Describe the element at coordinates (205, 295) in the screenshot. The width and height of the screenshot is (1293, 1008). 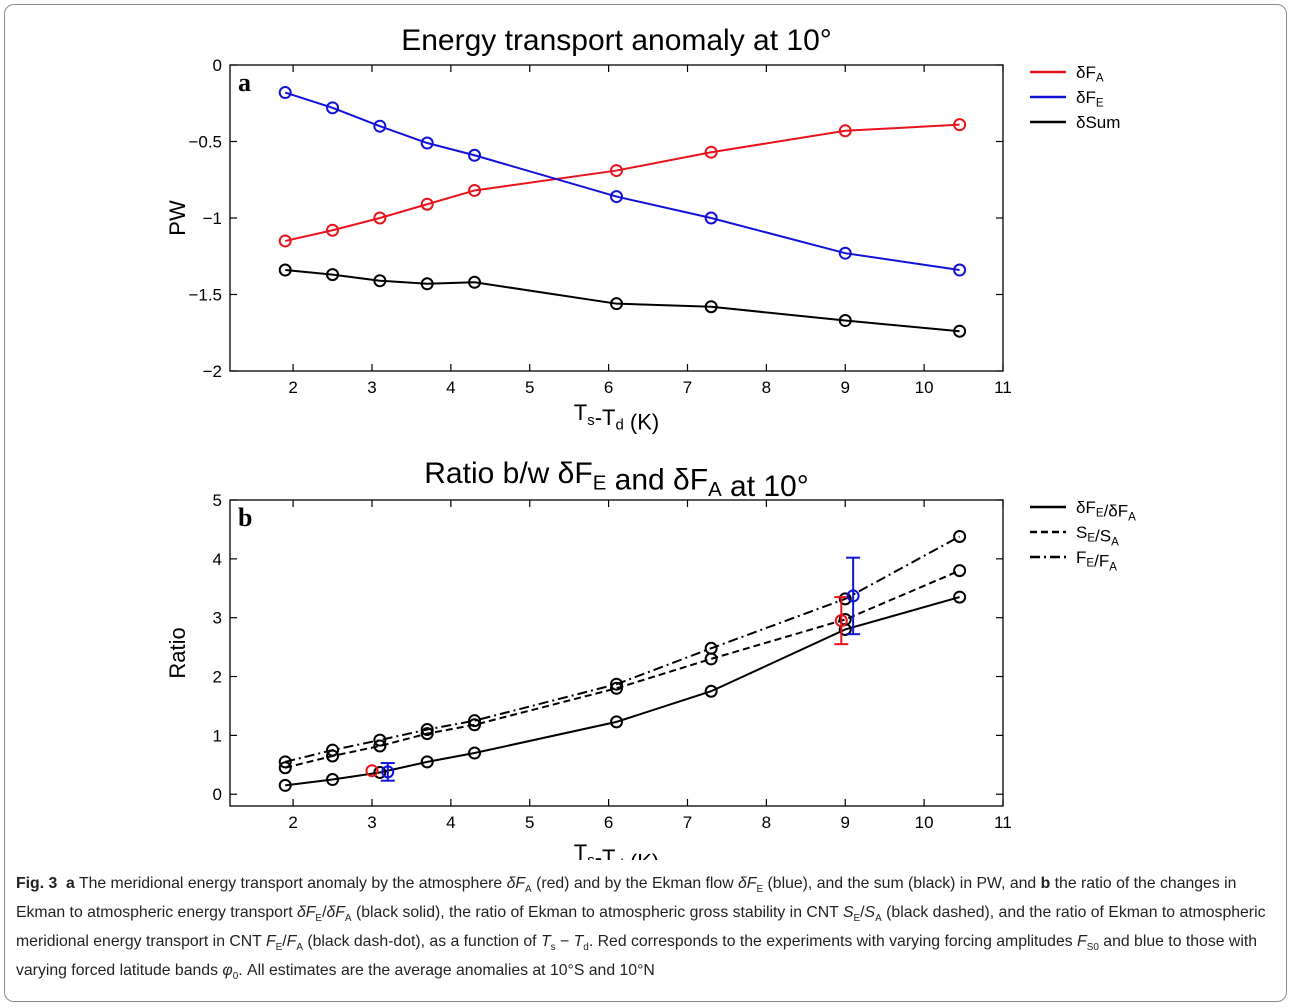
I see `y-tick-label: −1.5` at that location.